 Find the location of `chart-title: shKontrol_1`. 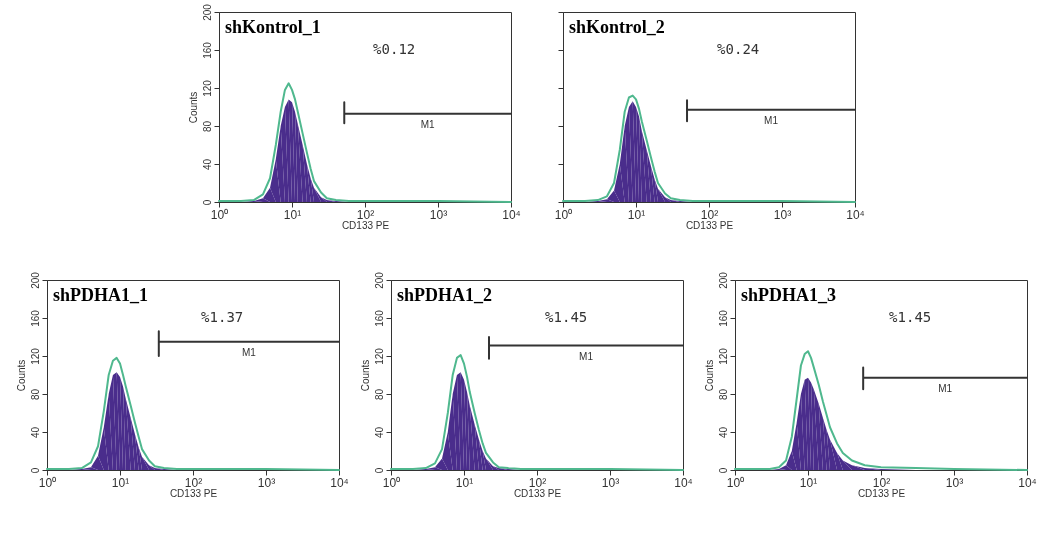

chart-title: shKontrol_1 is located at coordinates (272, 27).